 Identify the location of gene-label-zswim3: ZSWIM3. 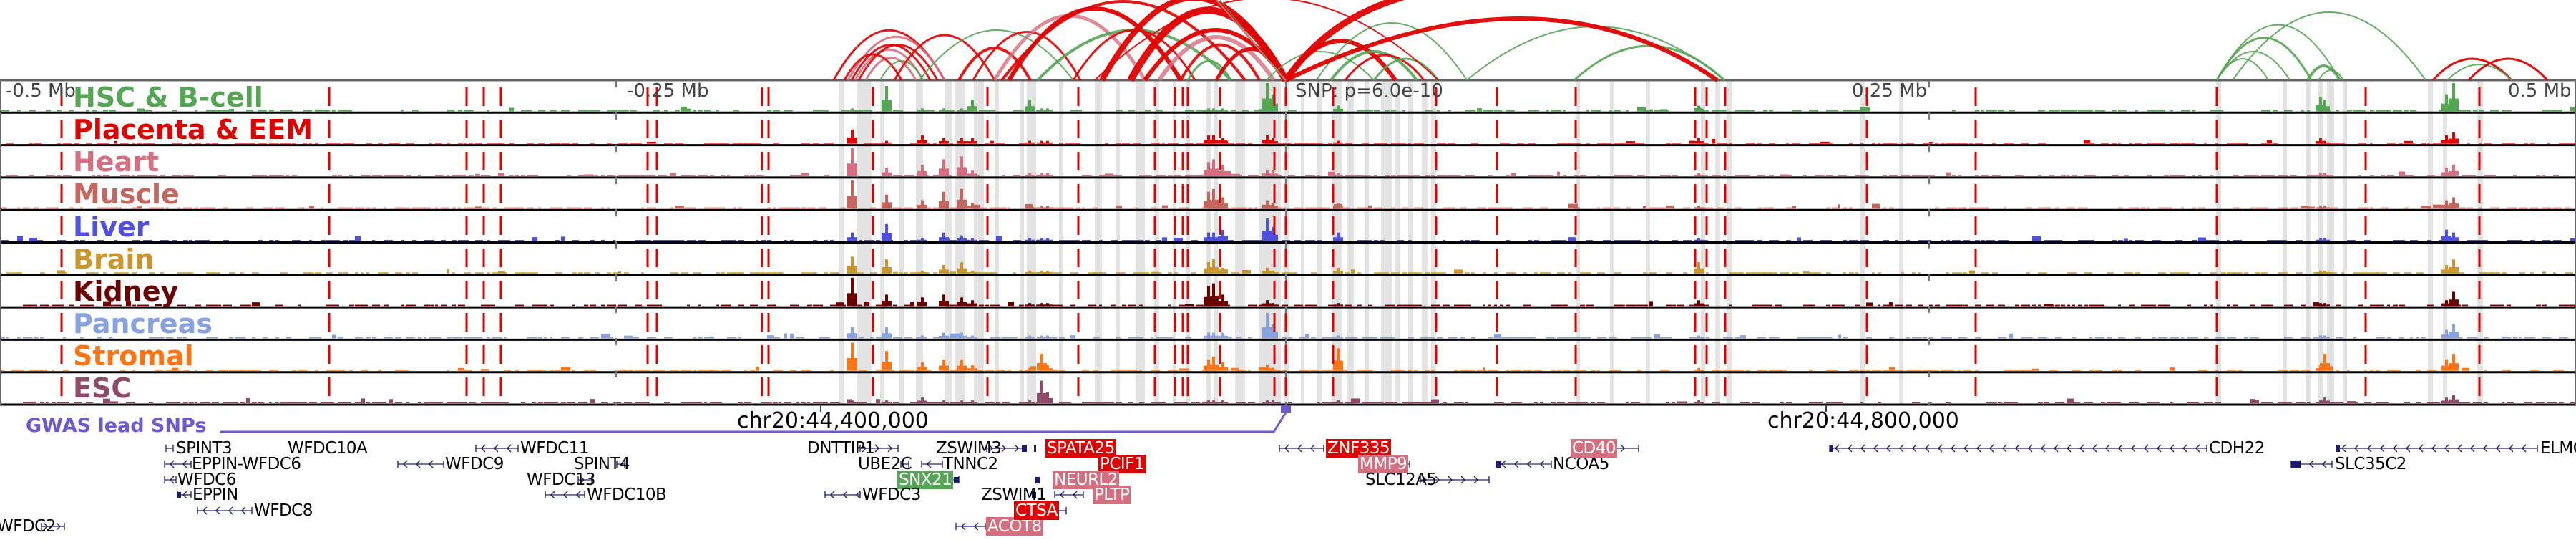
(969, 448).